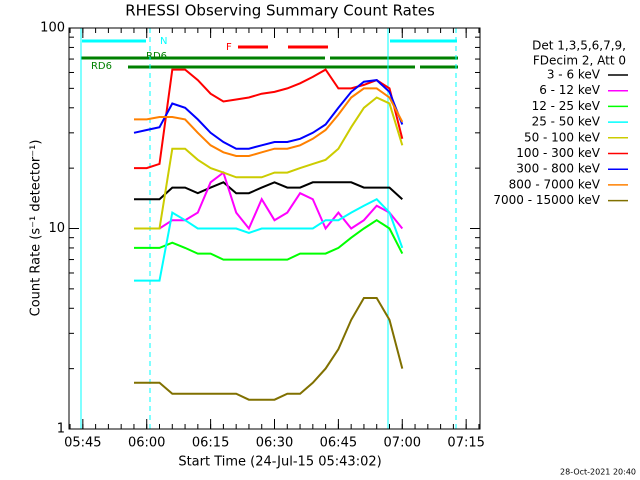 The image size is (640, 480). Describe the element at coordinates (465, 443) in the screenshot. I see `x-tick-label: 07:15` at that location.